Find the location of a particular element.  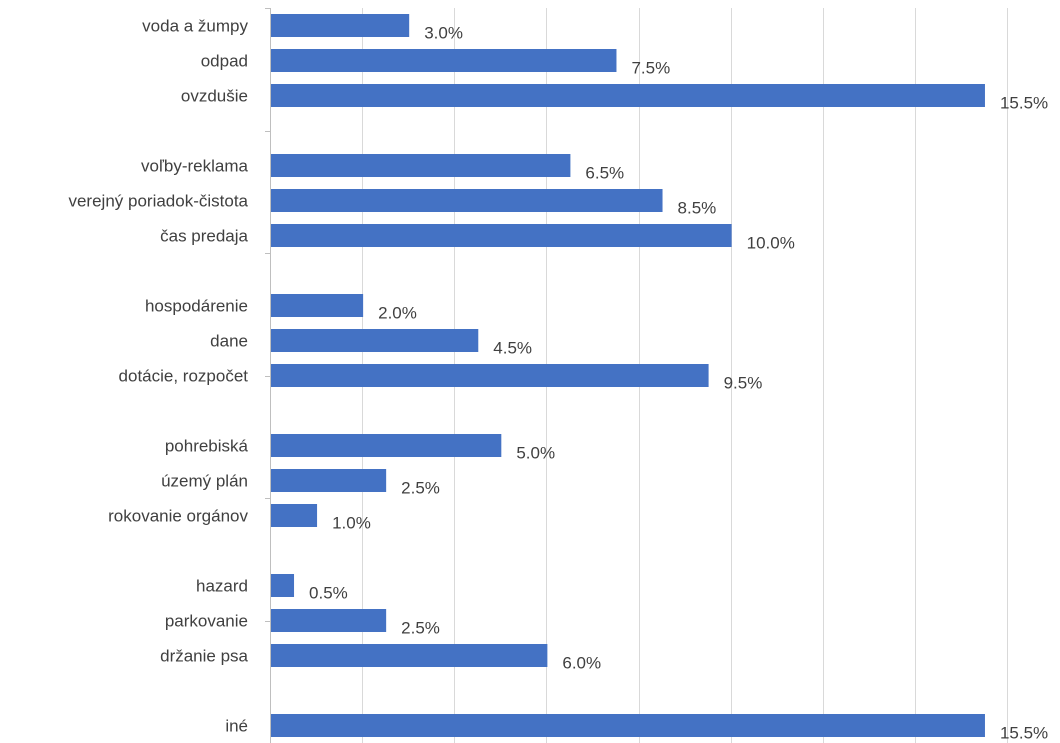

data-label: 6.0% is located at coordinates (581, 663).